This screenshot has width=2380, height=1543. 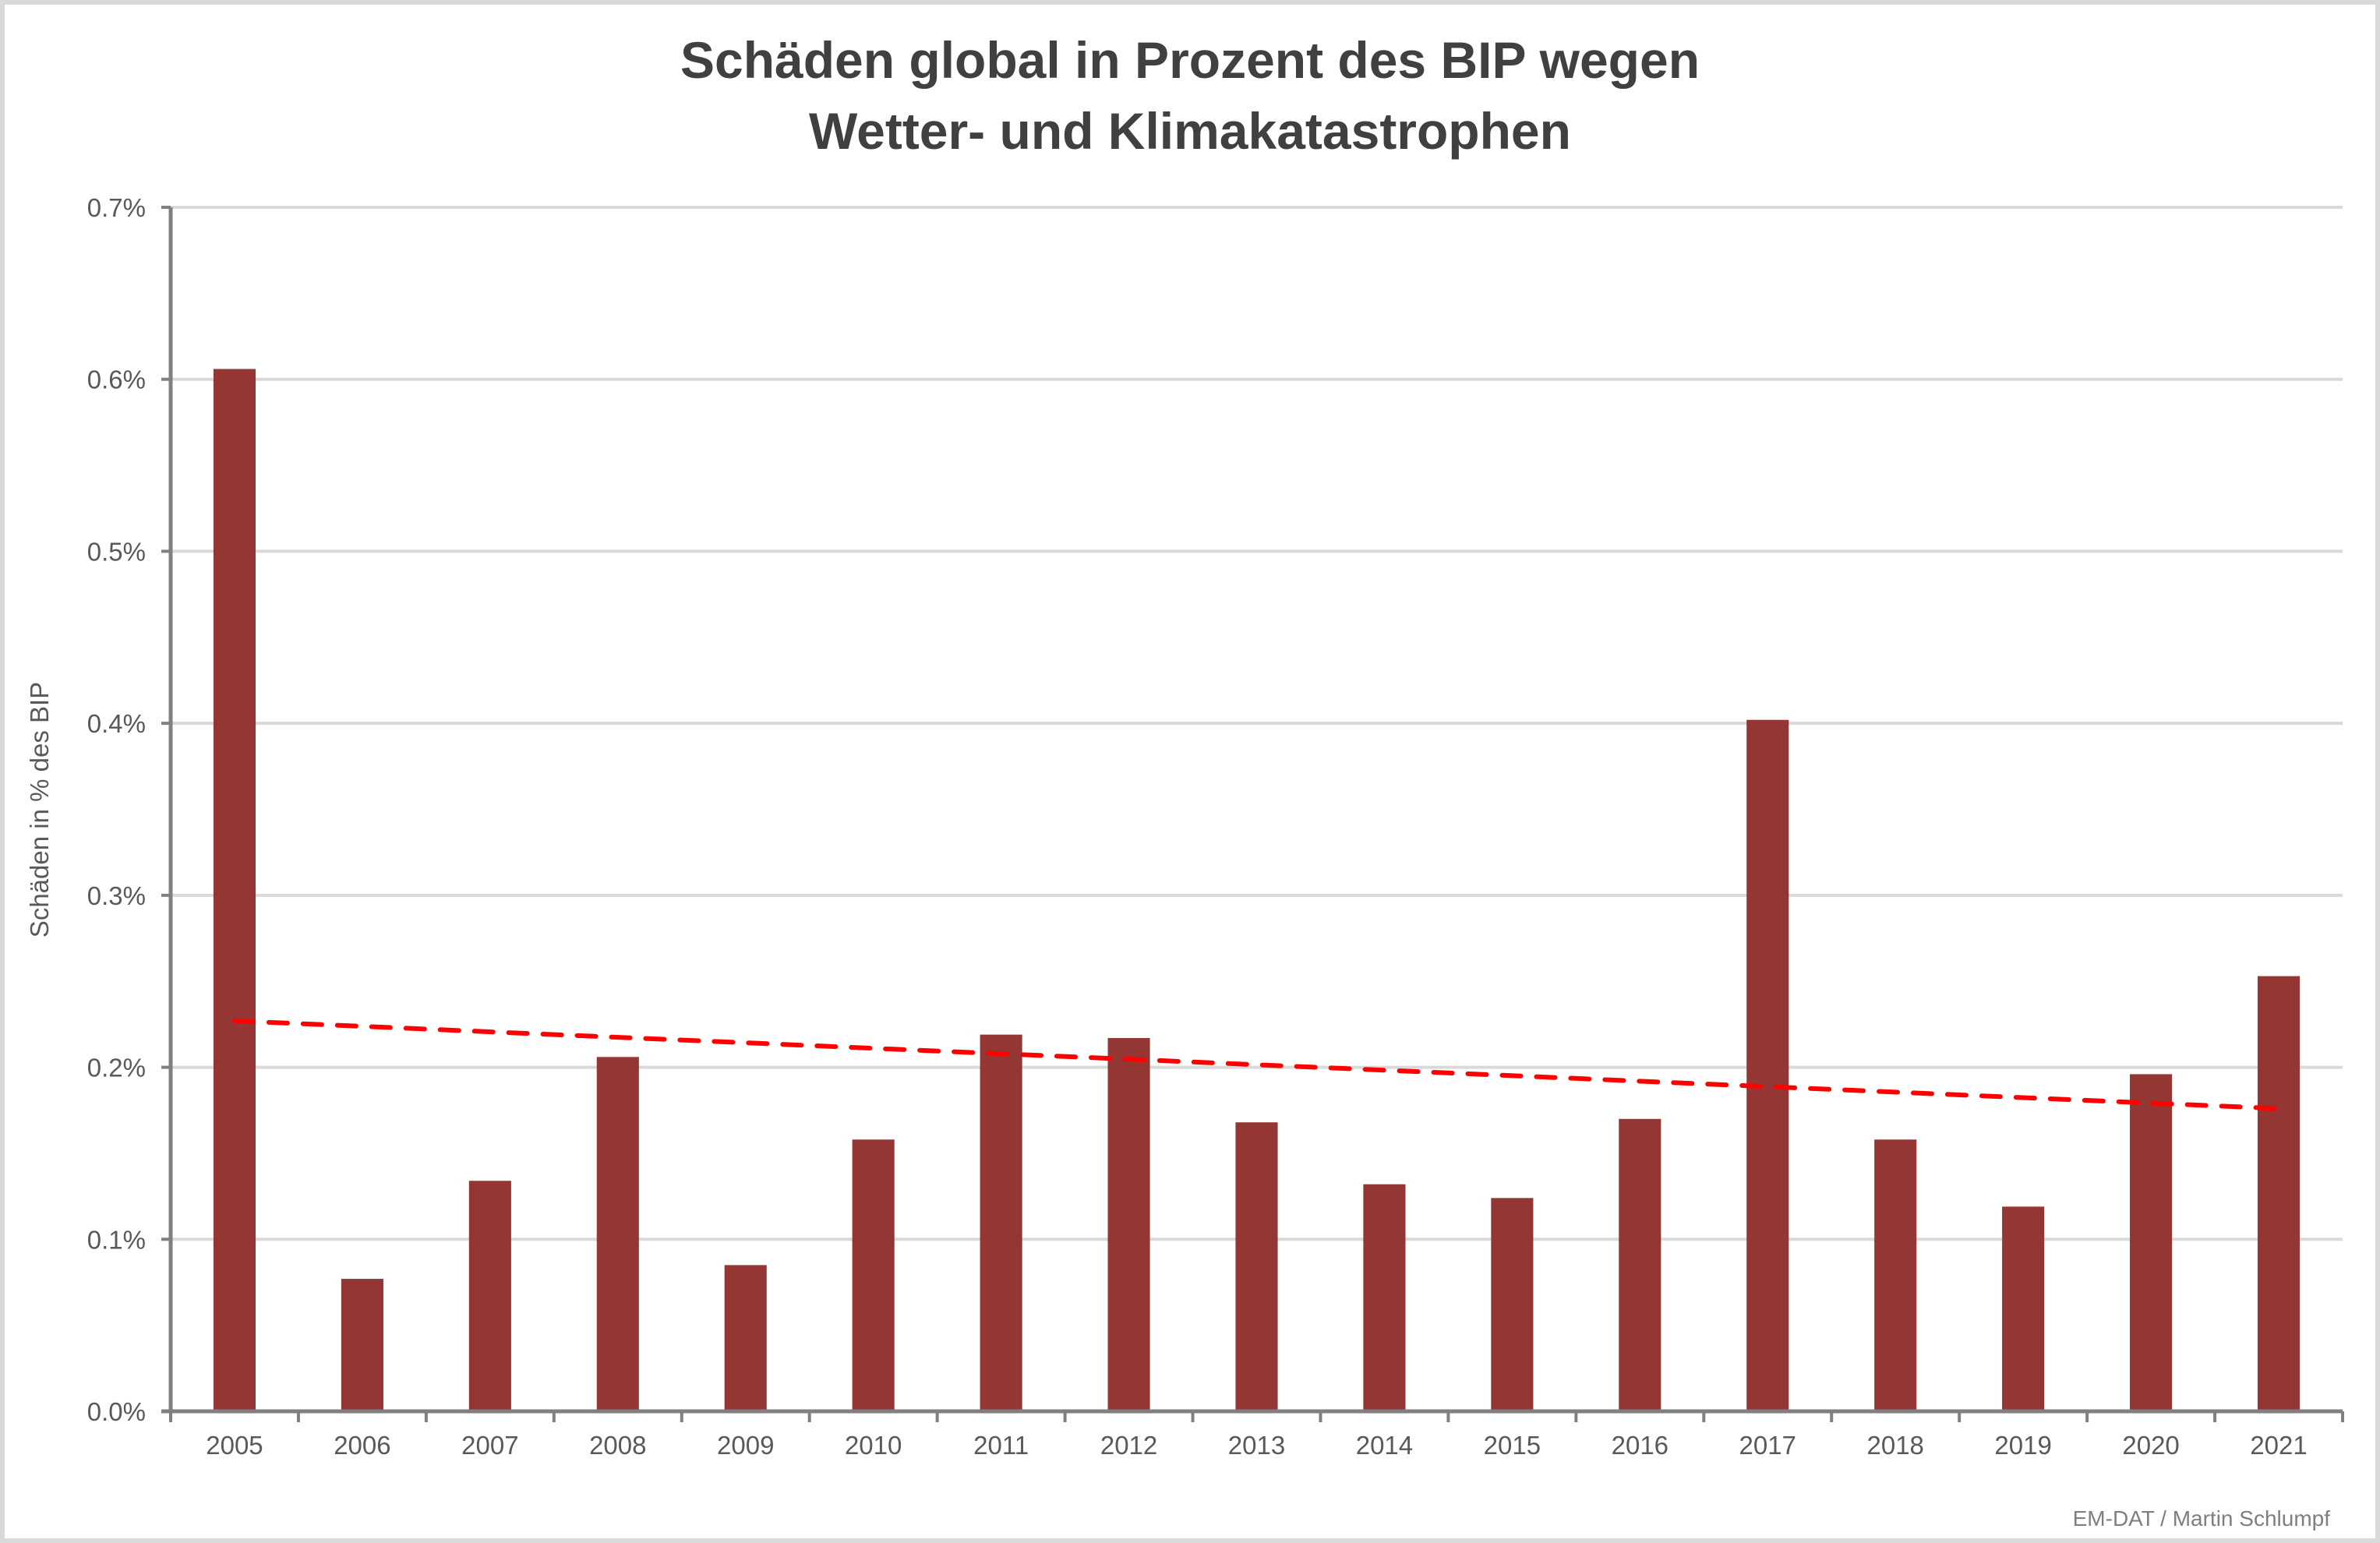 What do you see at coordinates (116, 1068) in the screenshot?
I see `y-tick-label: 0.2%` at bounding box center [116, 1068].